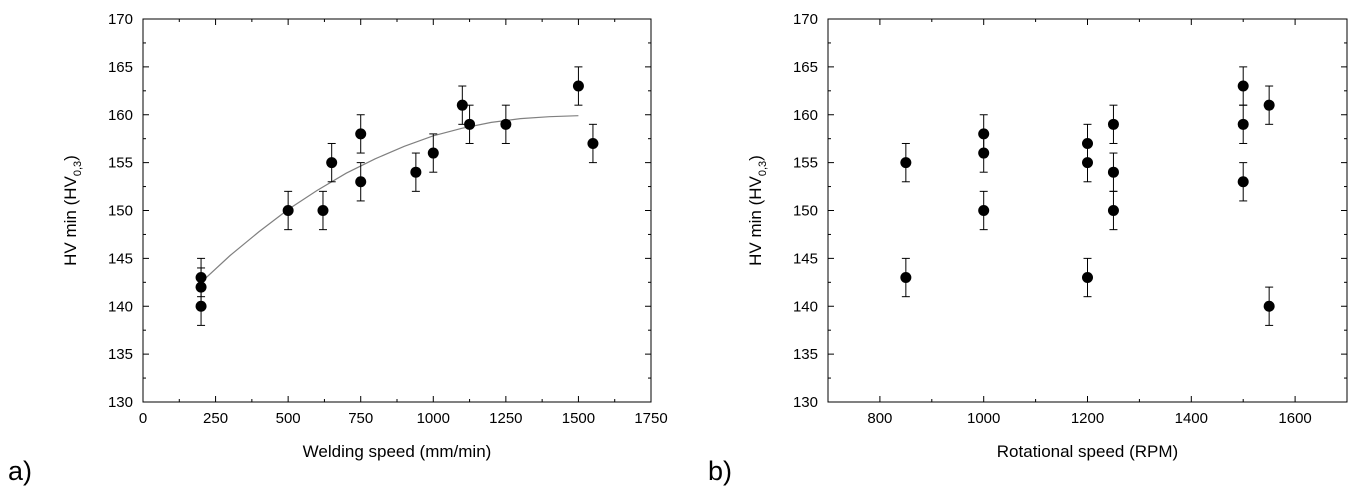  What do you see at coordinates (20, 471) in the screenshot?
I see `panel-label: a)` at bounding box center [20, 471].